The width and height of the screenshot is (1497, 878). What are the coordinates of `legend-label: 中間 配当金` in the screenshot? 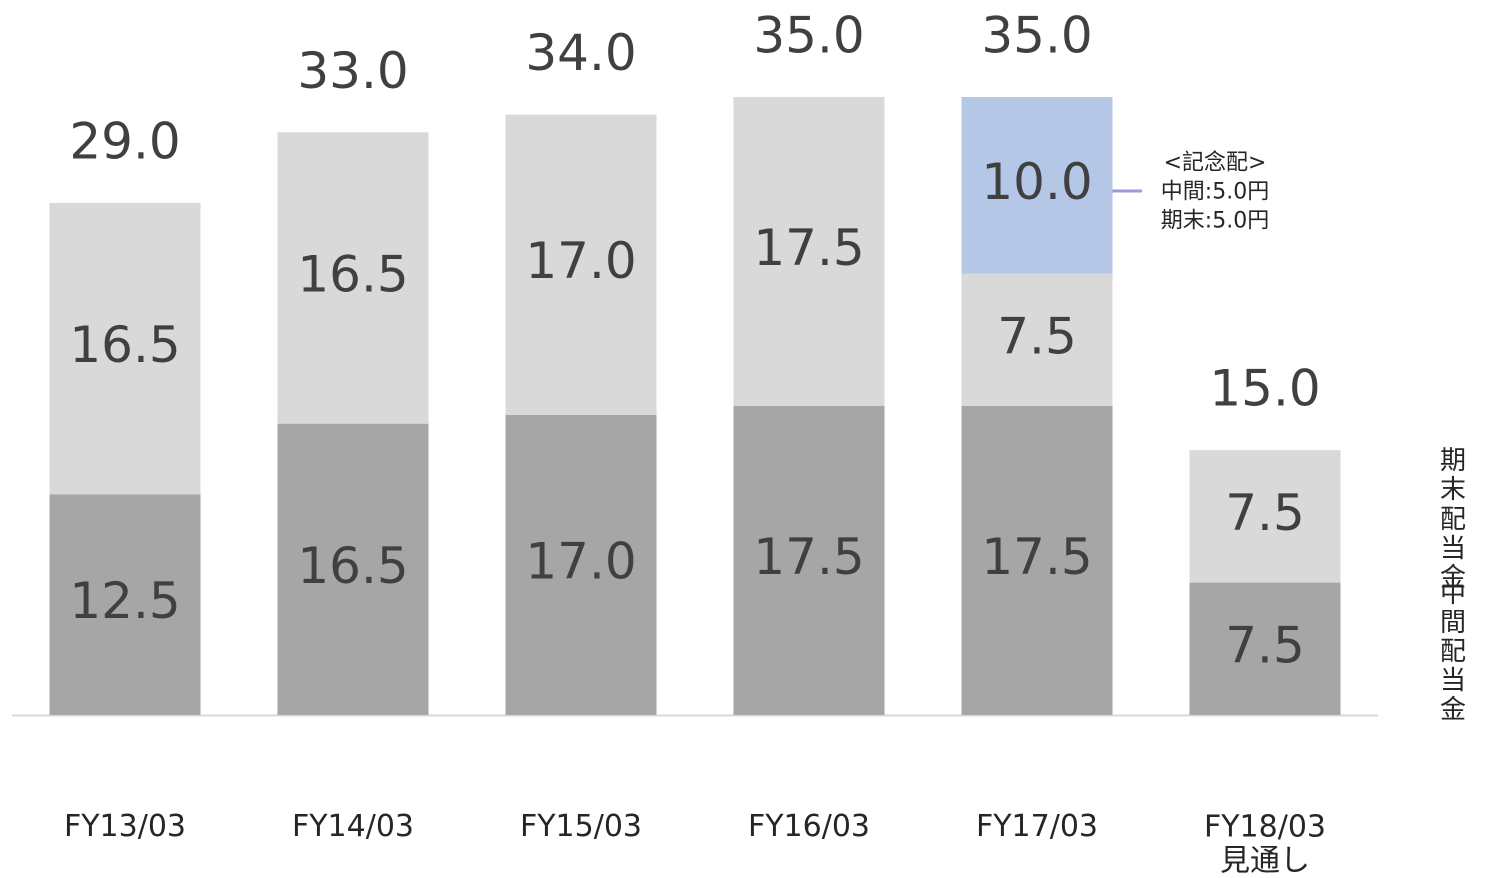 It's located at (1452, 652).